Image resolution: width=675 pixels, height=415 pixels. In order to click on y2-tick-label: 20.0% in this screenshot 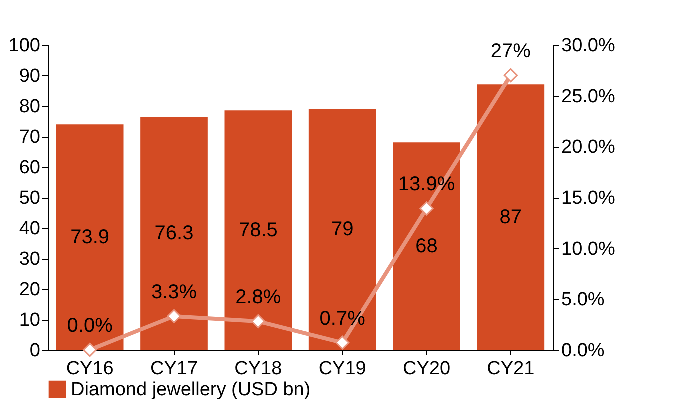, I will do `click(589, 147)`.